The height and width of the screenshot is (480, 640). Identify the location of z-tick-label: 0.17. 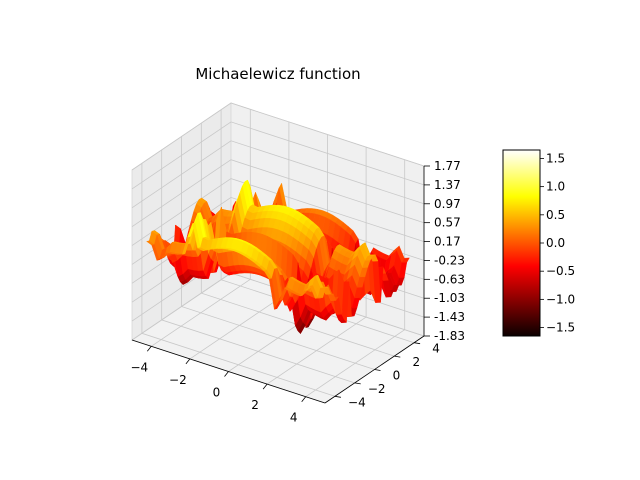
(447, 242).